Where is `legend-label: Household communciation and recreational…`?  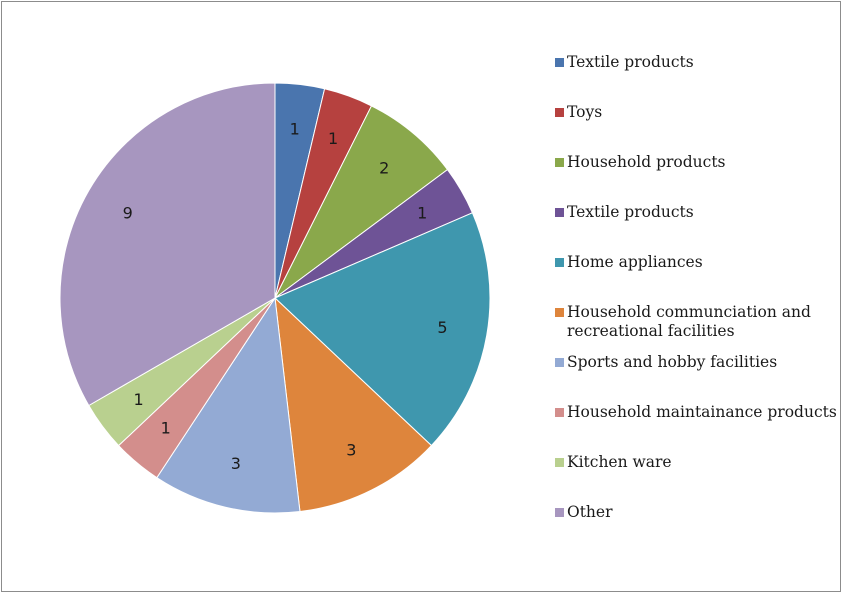 legend-label: Household communciation and recreational… is located at coordinates (689, 321).